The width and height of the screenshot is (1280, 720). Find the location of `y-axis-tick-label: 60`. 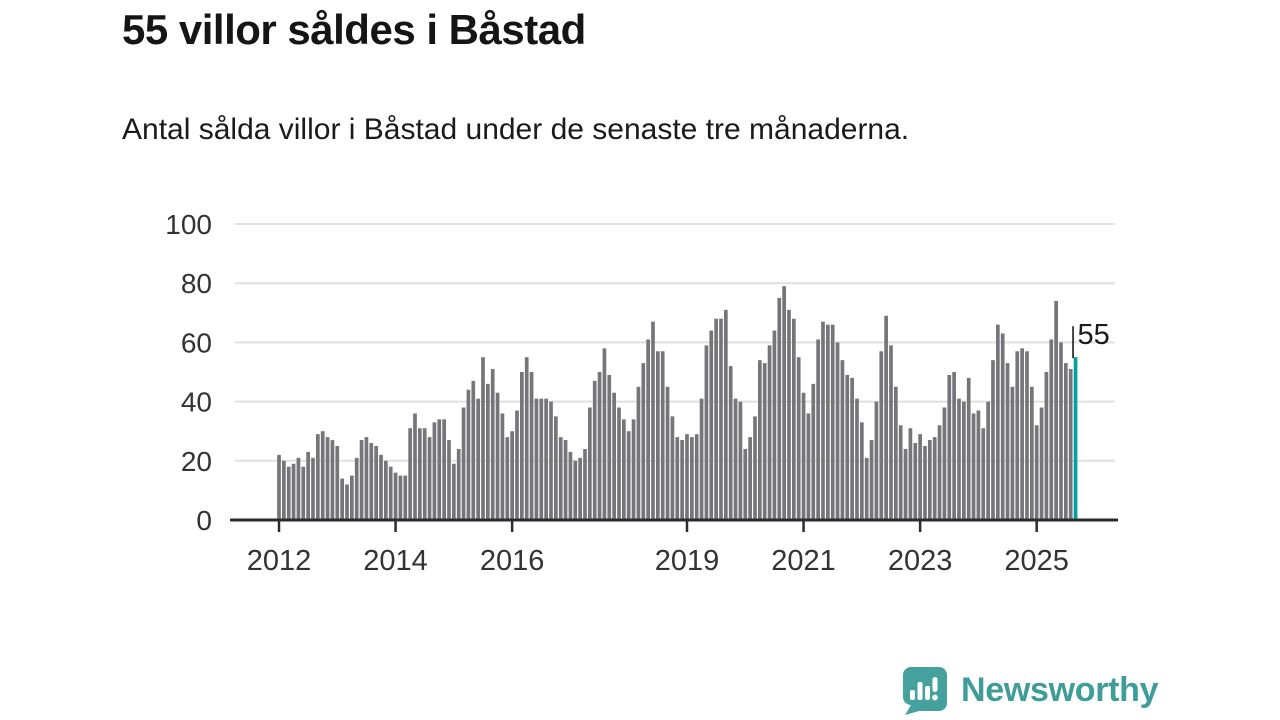

y-axis-tick-label: 60 is located at coordinates (196, 342).